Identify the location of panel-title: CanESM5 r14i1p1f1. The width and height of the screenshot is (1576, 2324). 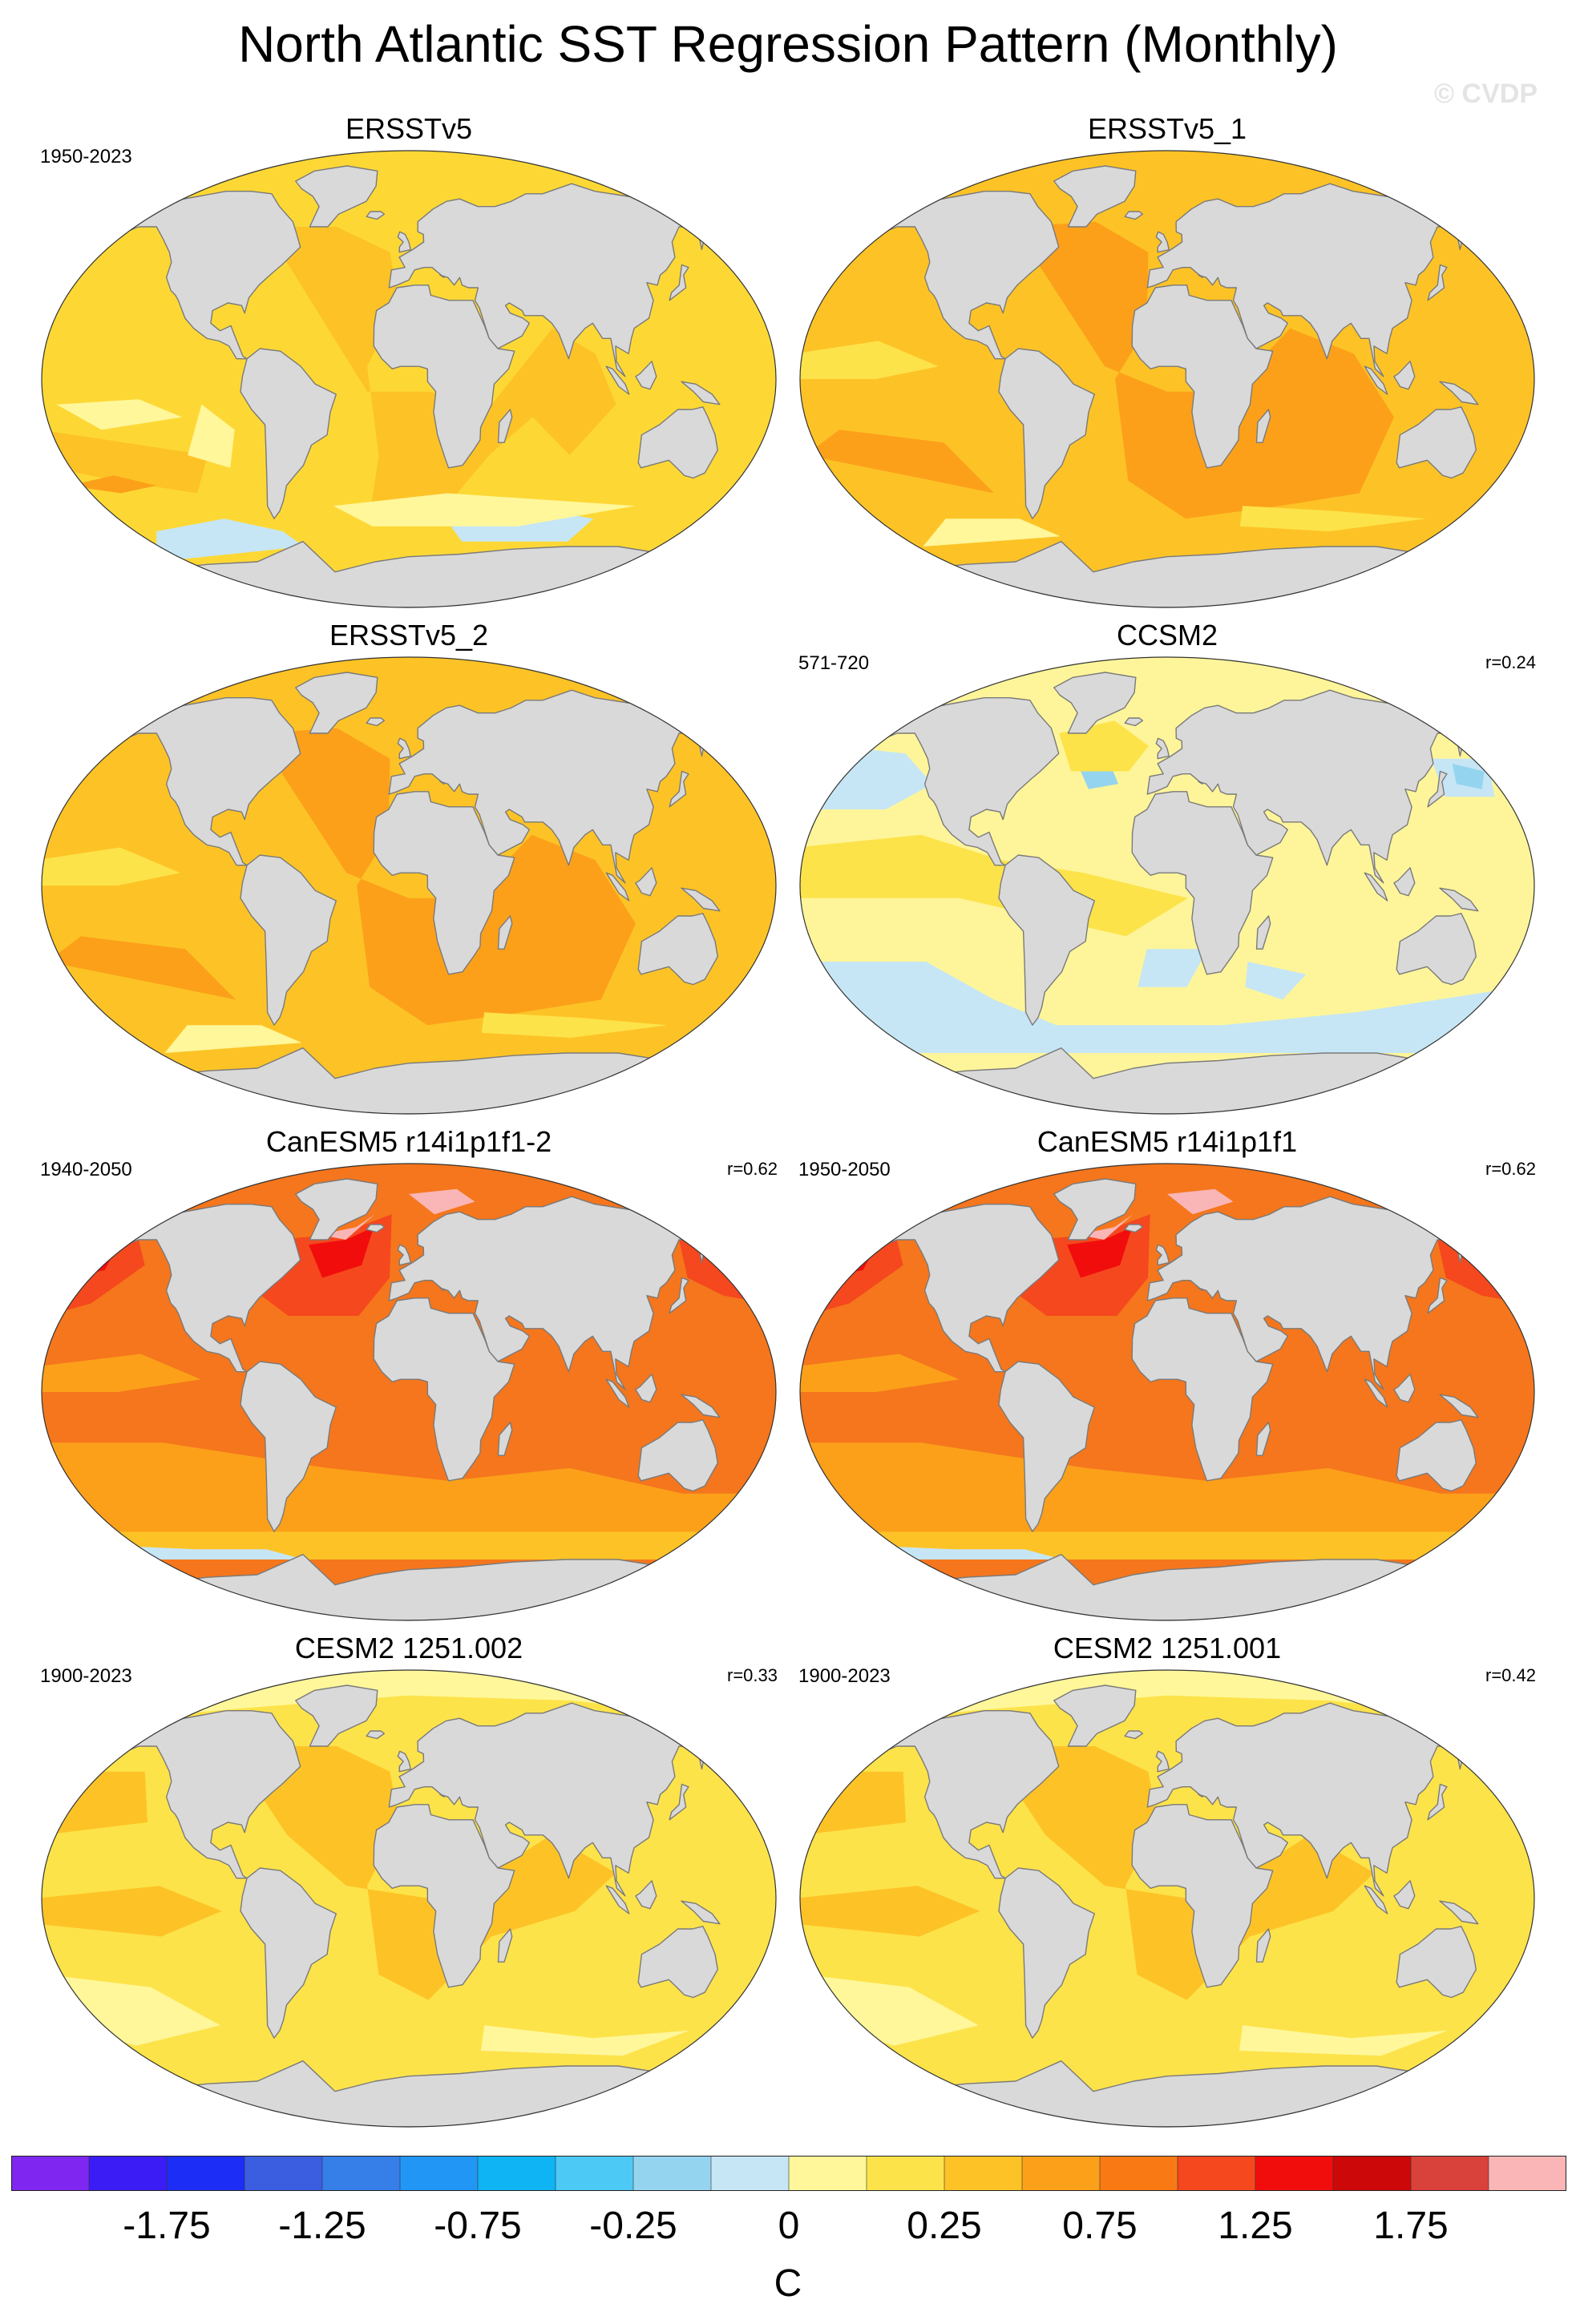
(1167, 1141).